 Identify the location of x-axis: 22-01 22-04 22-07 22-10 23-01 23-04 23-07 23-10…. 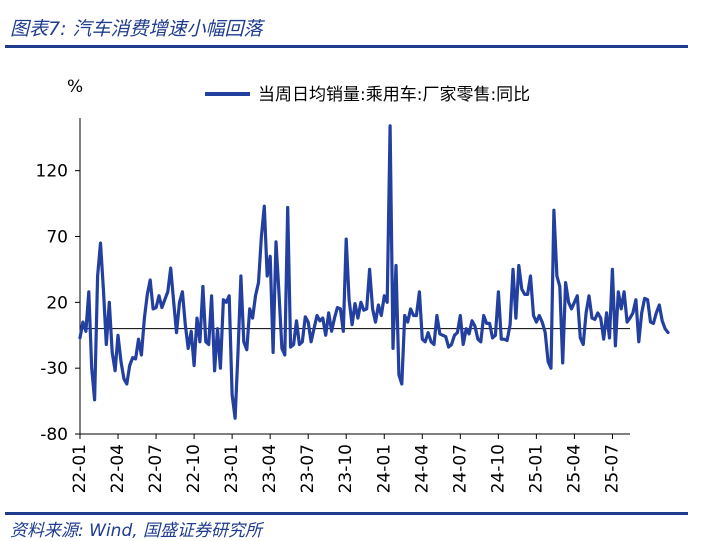
(350, 463).